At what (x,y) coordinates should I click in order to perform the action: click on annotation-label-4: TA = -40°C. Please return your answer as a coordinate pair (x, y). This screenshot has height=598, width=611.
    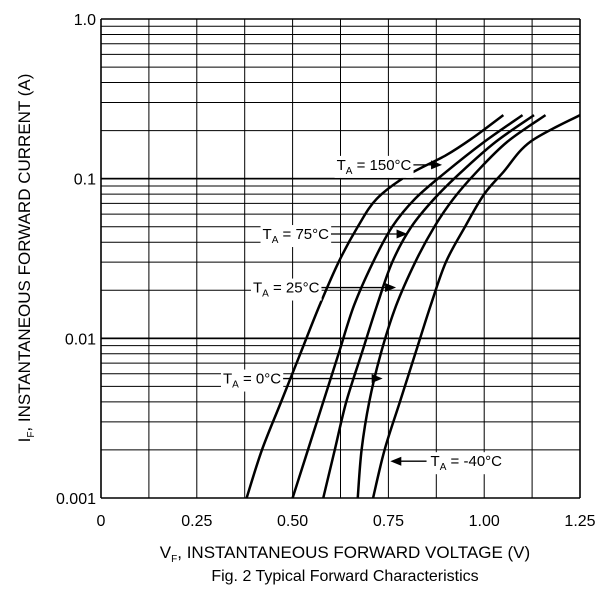
    Looking at the image, I should click on (467, 463).